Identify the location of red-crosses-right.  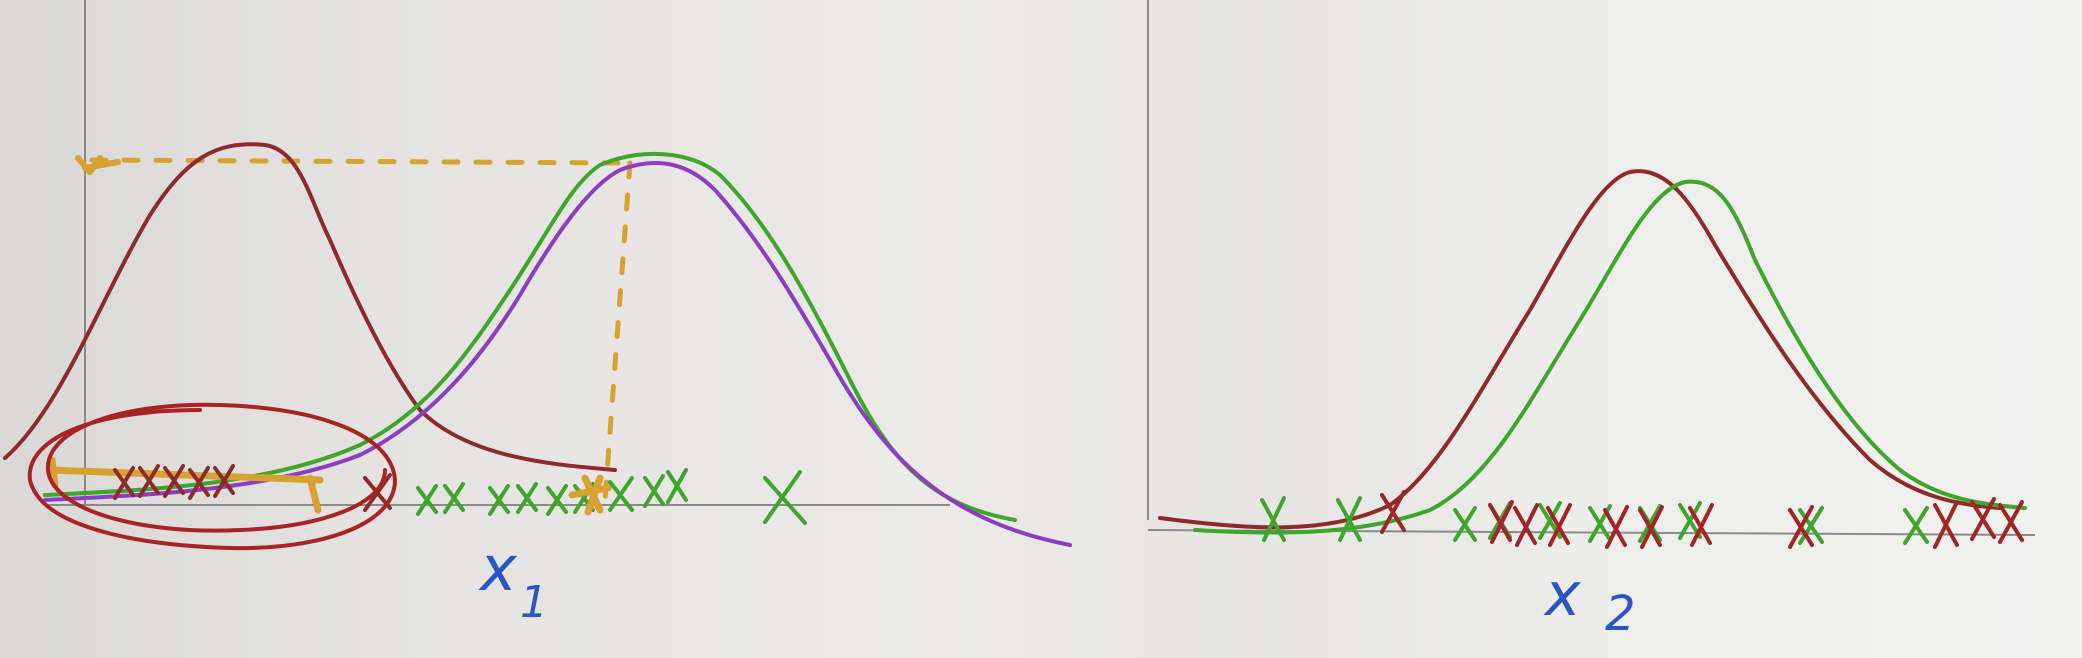
(1702, 519).